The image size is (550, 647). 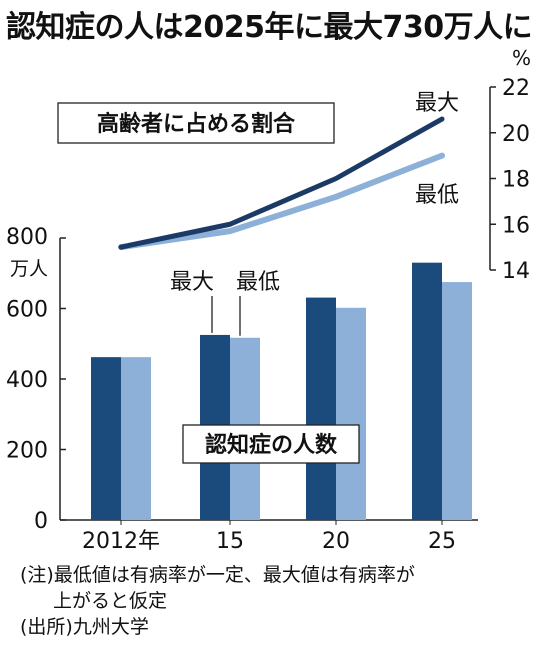 I want to click on line-label-box, so click(x=196, y=123).